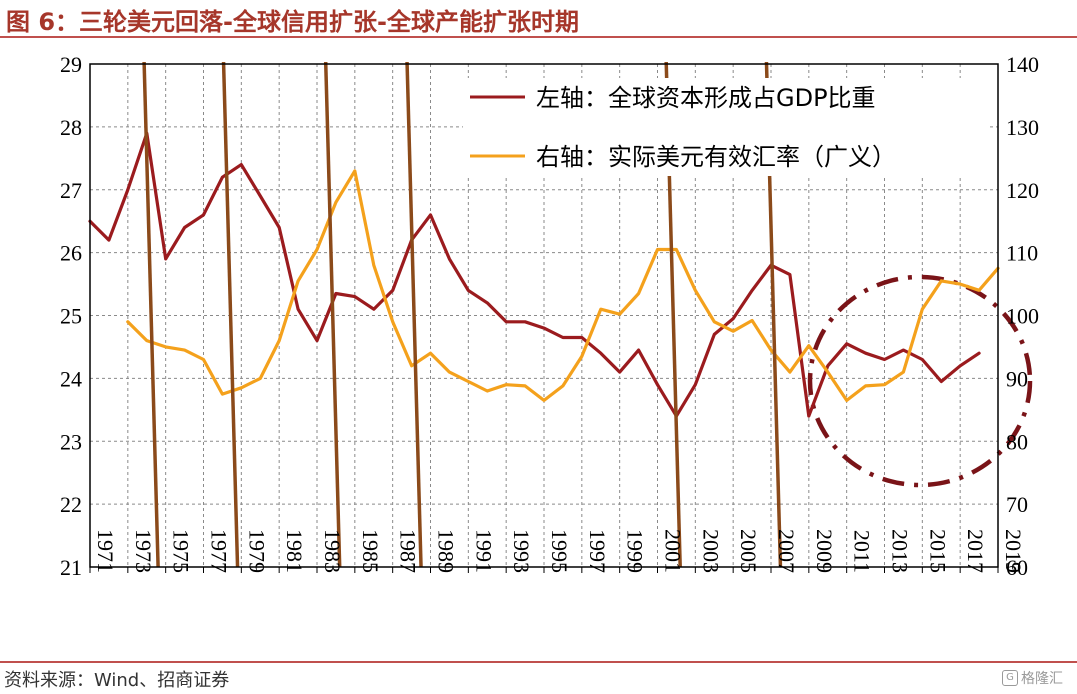  What do you see at coordinates (71, 567) in the screenshot?
I see `left-tick-label: 21` at bounding box center [71, 567].